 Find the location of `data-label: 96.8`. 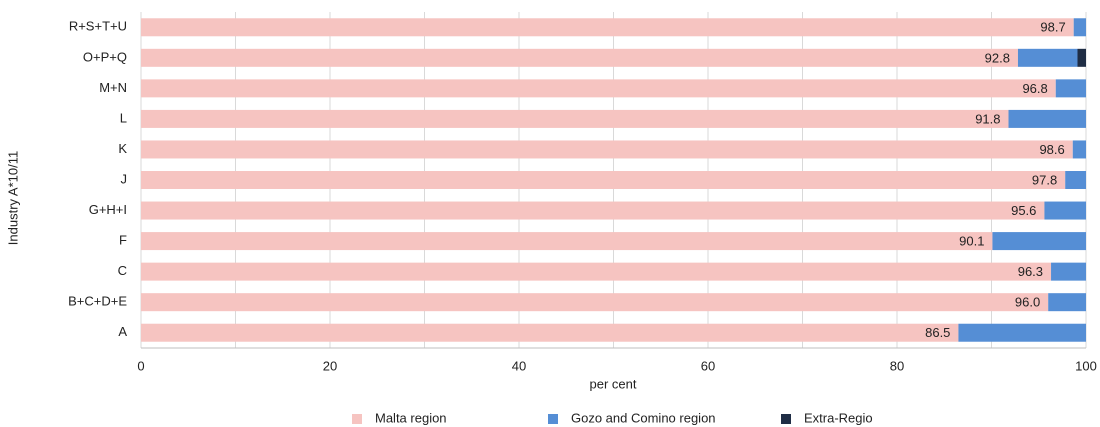

data-label: 96.8 is located at coordinates (1034, 88).